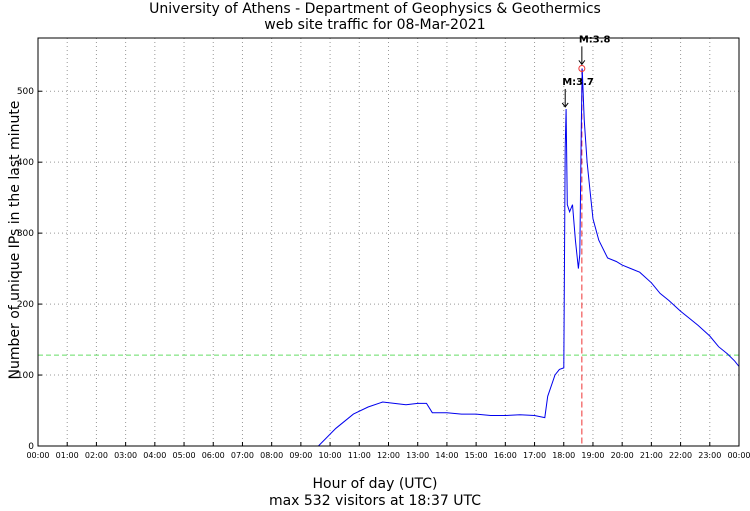 The height and width of the screenshot is (511, 750). I want to click on chart-subtitle: web site traffic for 08-Mar-2021, so click(375, 25).